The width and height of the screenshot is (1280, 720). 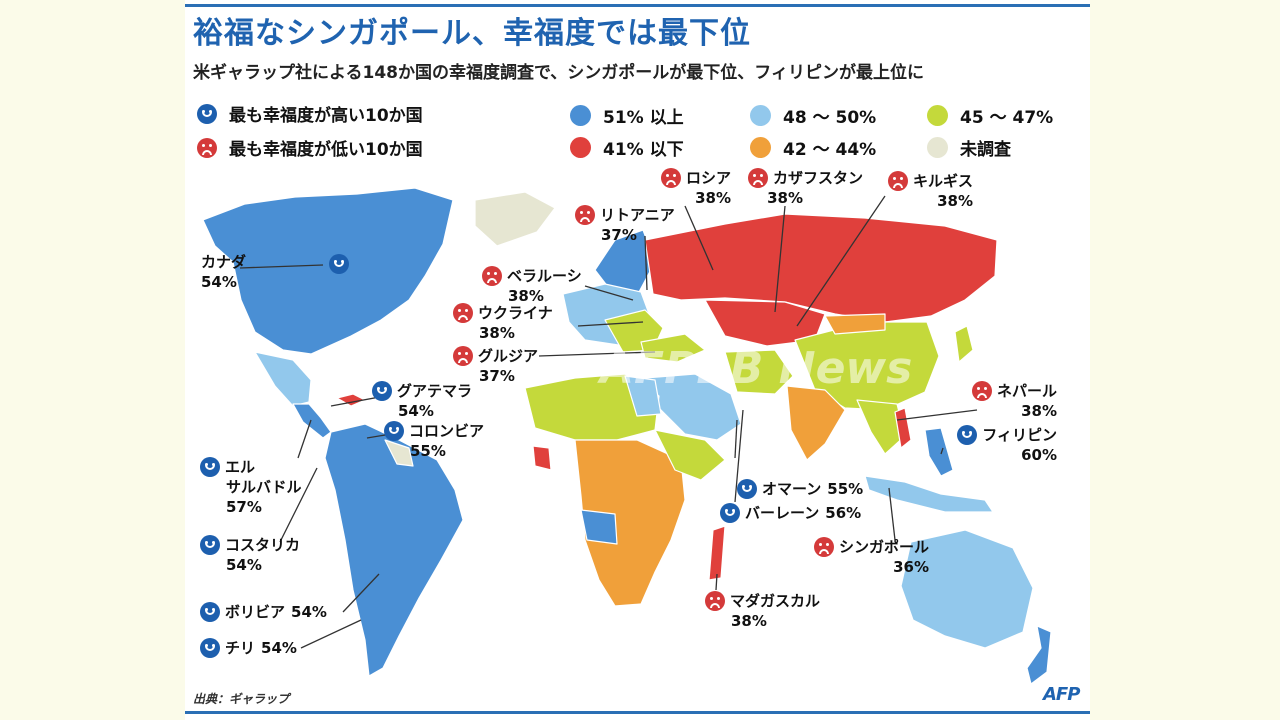 I want to click on annotation-bolivia: ボリビア 54%, so click(x=263, y=612).